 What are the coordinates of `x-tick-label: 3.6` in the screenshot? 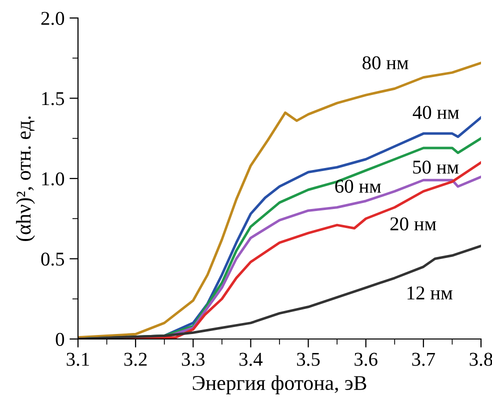 It's located at (366, 359).